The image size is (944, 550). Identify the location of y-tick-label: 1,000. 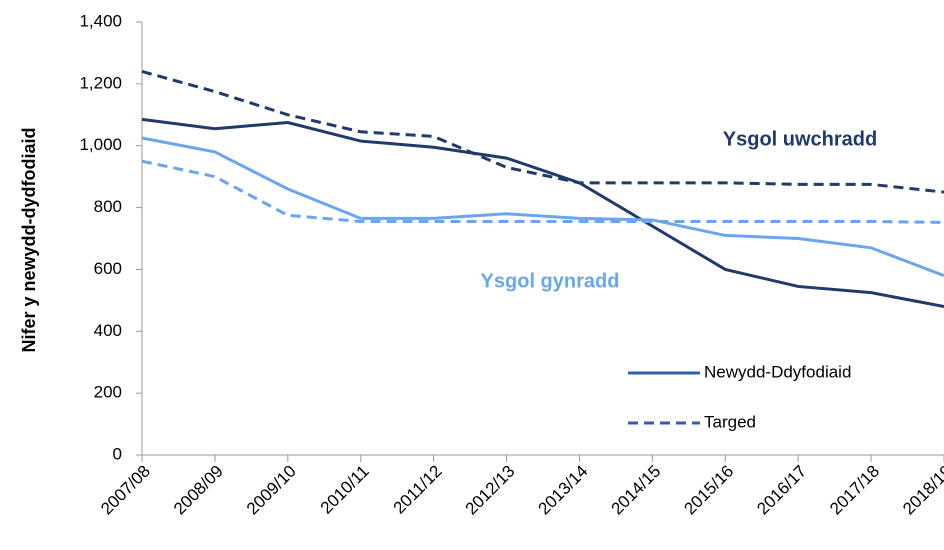
(100, 144).